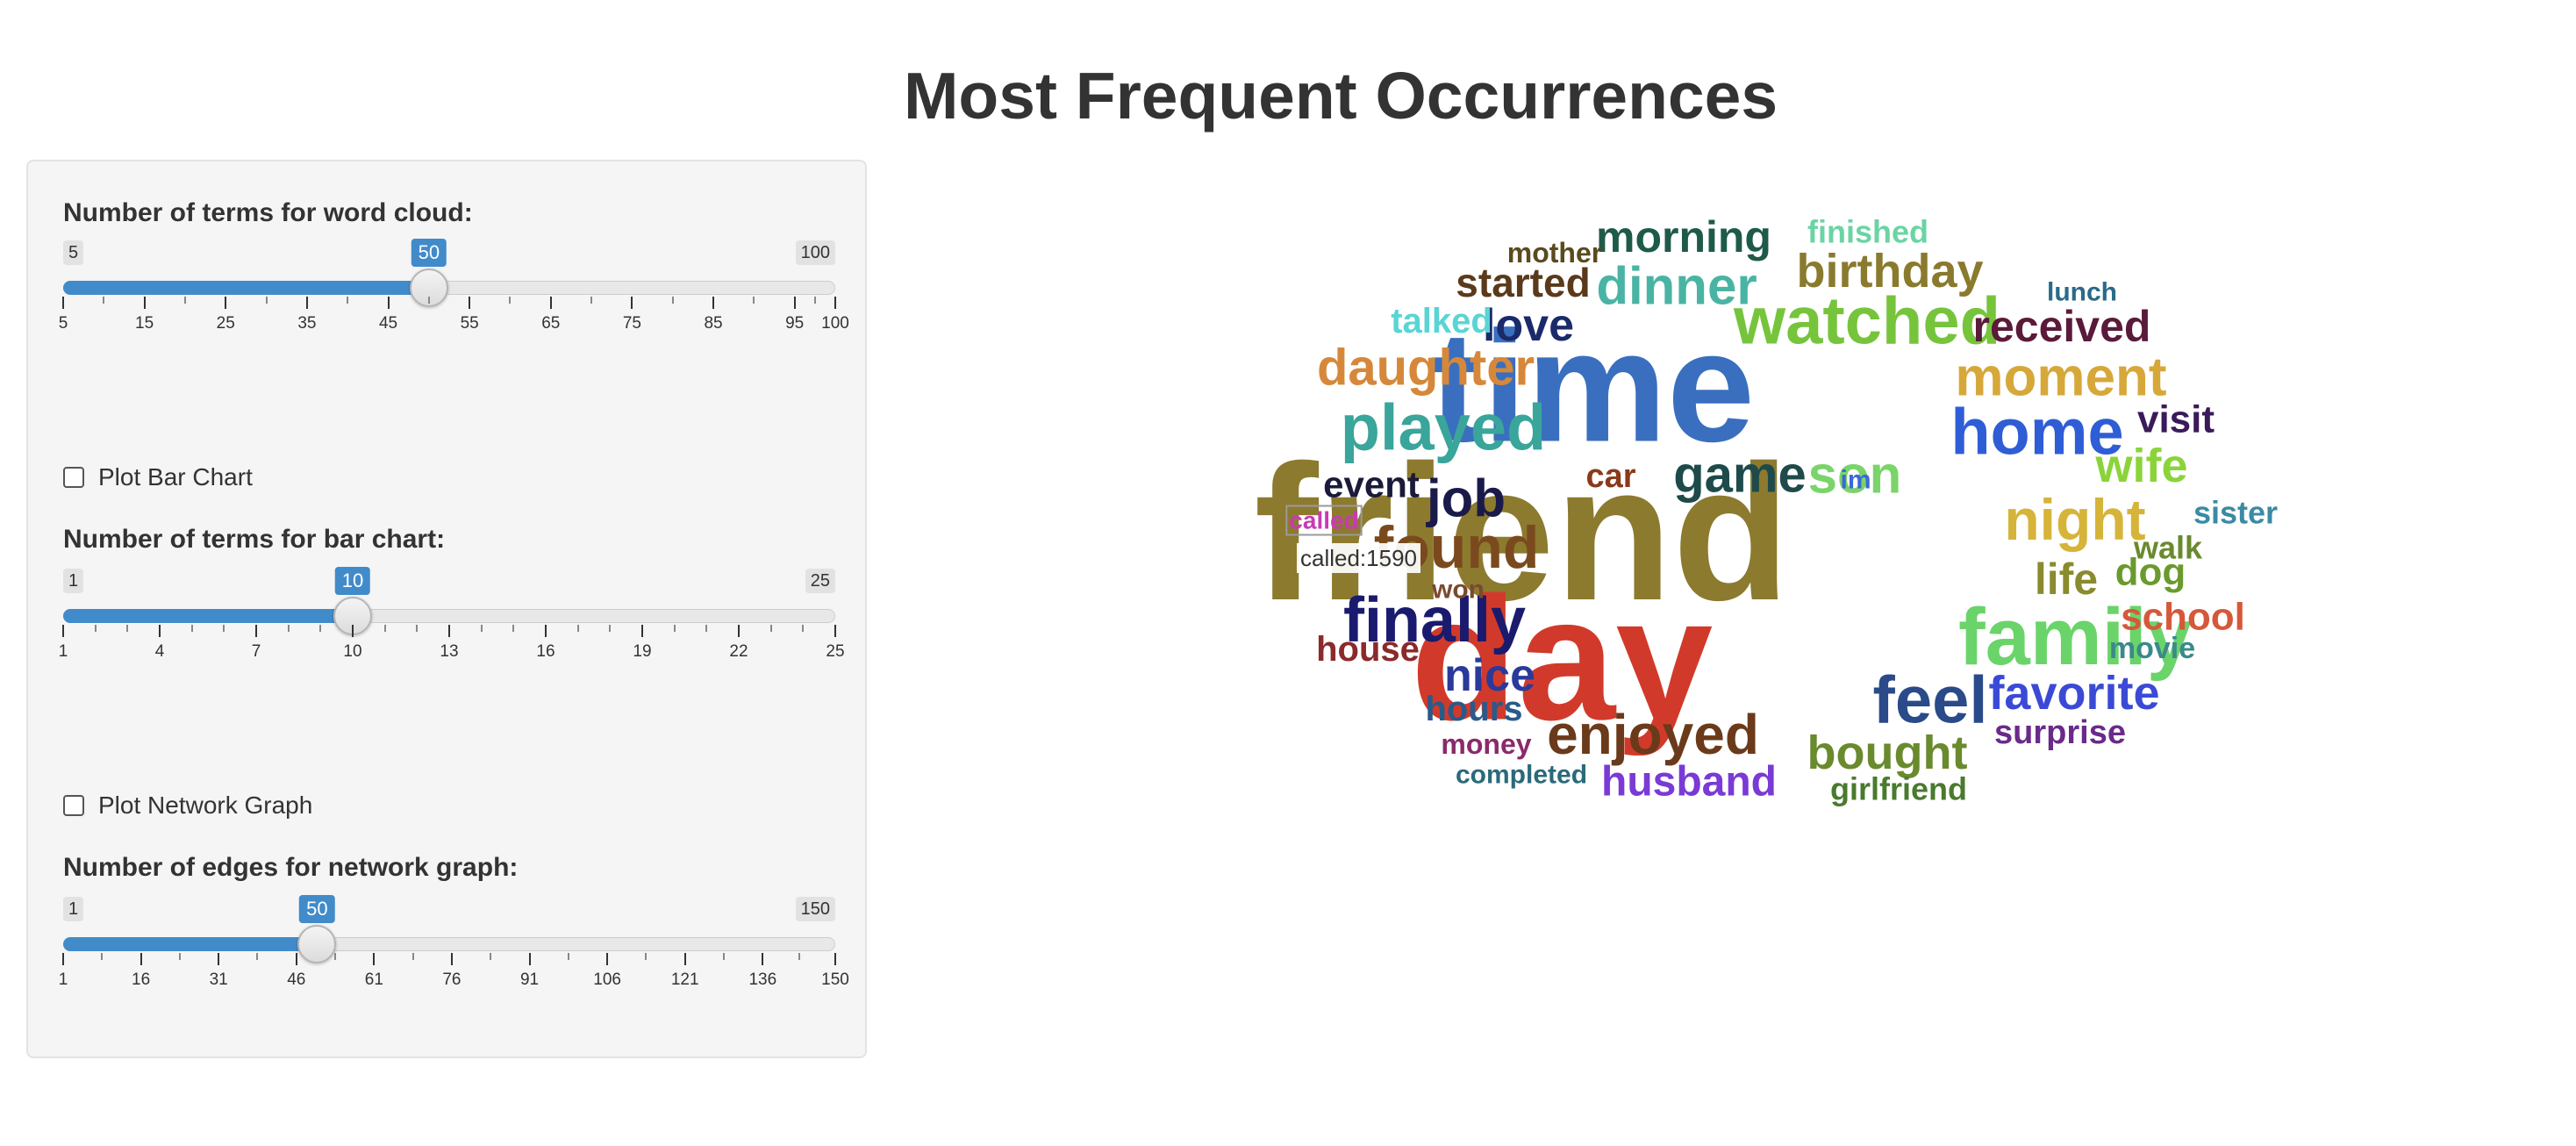 This screenshot has width=2576, height=1146. I want to click on wordcloud-terms-slider: 5 100 50 5 15 25 35 45 55 65 75 85 95 100, so click(454, 292).